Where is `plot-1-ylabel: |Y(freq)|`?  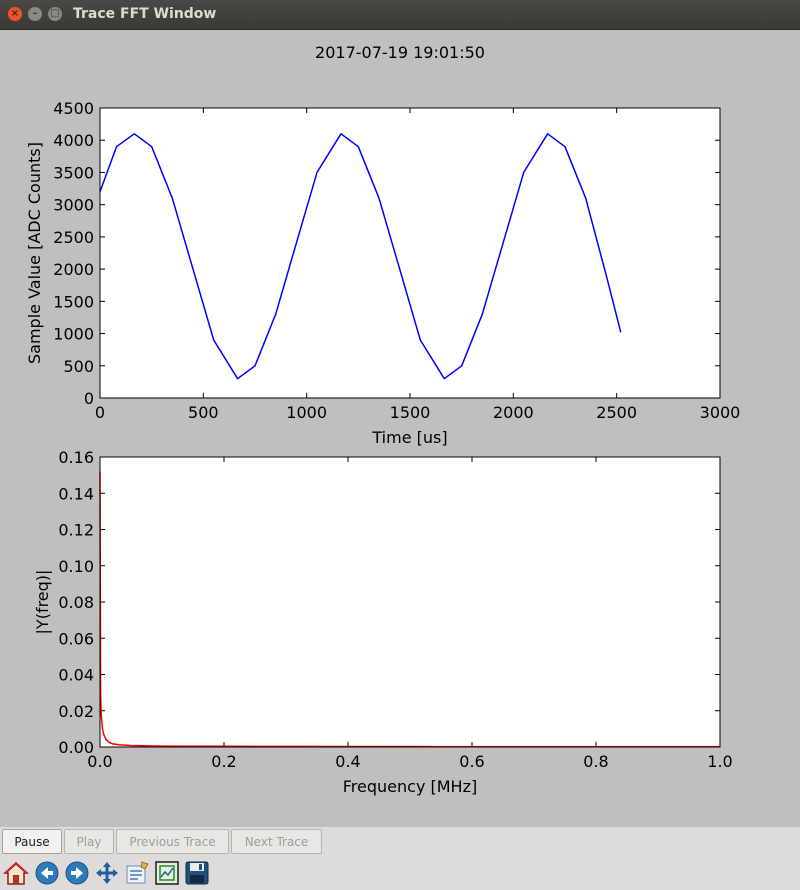
plot-1-ylabel: |Y(freq)| is located at coordinates (42, 602).